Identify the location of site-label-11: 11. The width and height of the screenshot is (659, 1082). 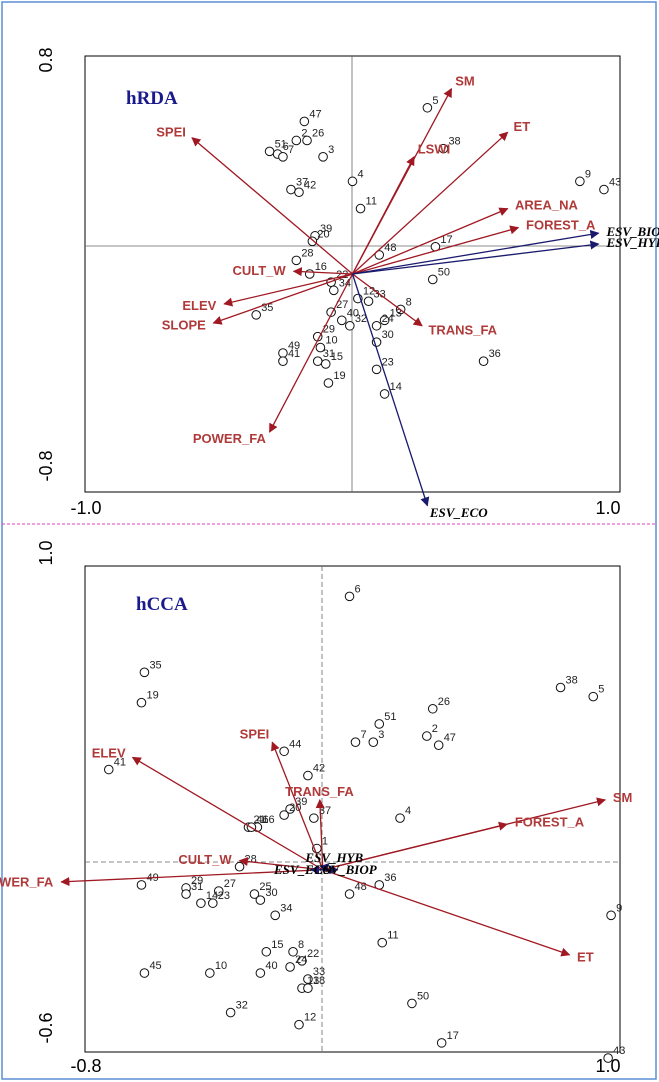
(392, 936).